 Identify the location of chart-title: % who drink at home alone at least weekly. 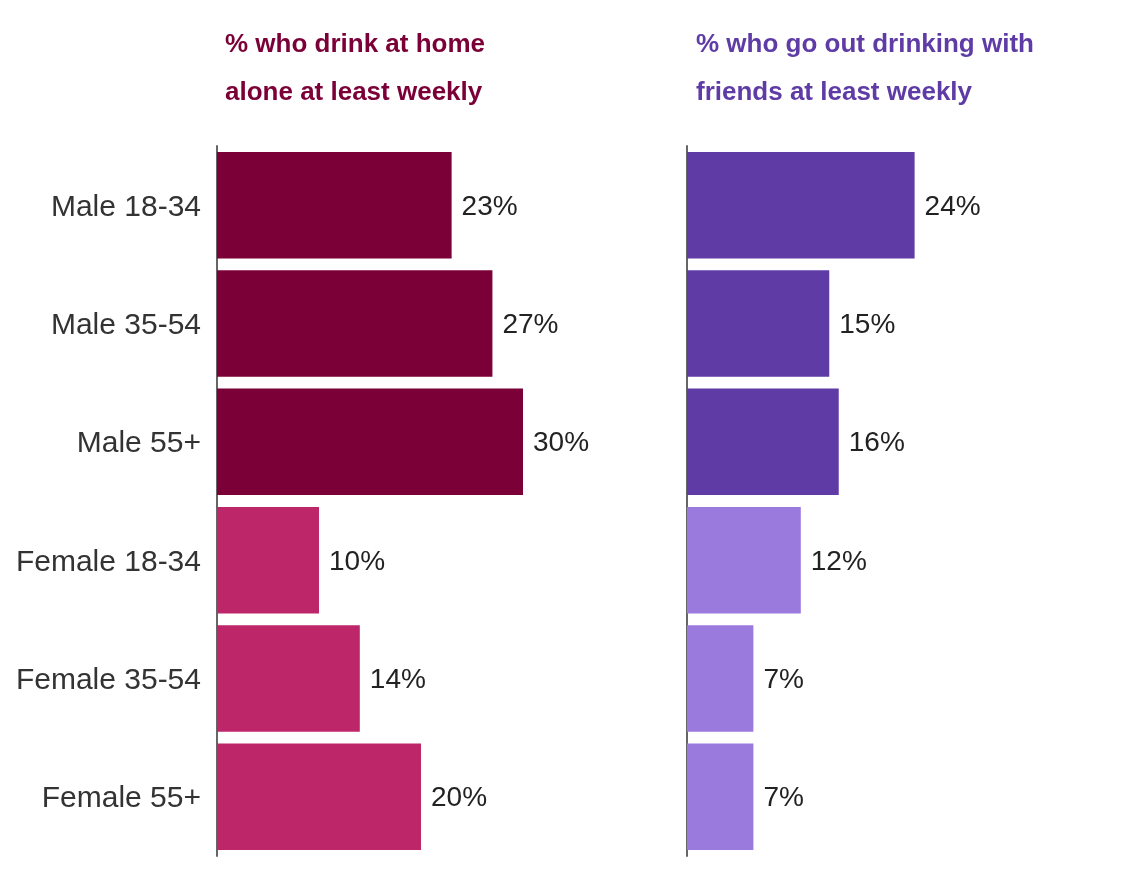
(359, 67).